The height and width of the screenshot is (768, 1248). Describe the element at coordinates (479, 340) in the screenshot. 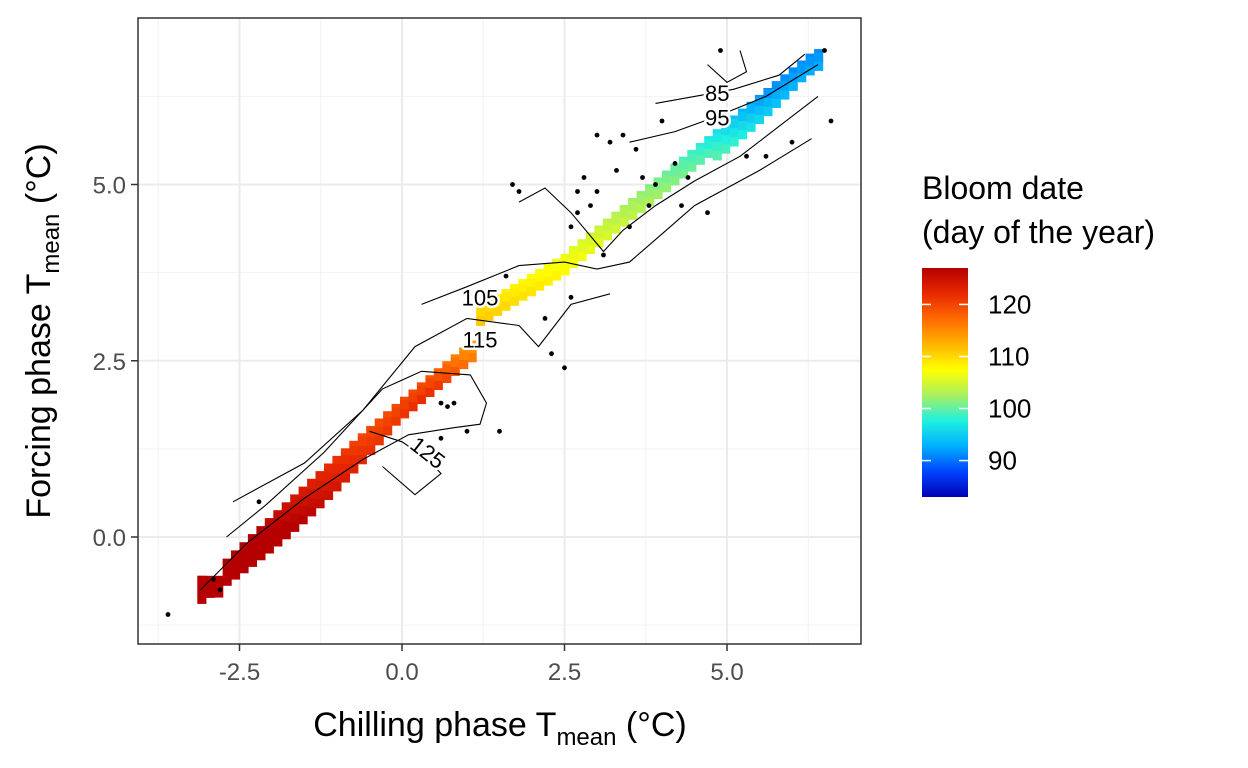

I see `contour-label: 115` at that location.